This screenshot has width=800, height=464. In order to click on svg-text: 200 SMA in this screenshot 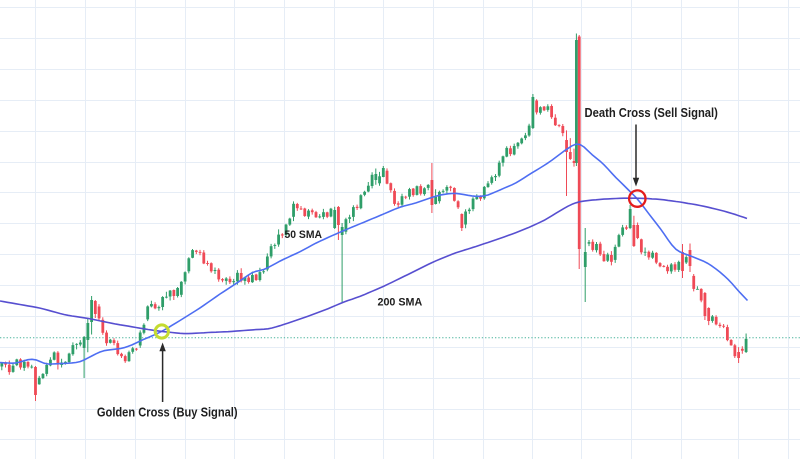, I will do `click(400, 302)`.